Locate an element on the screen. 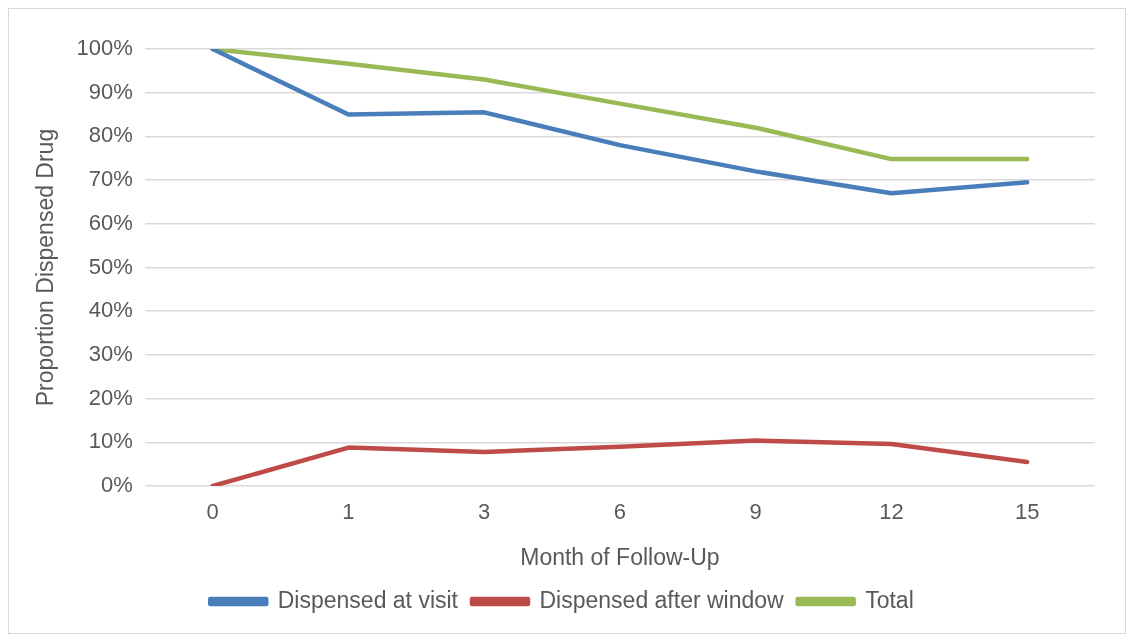  x-tick-label: 3 is located at coordinates (484, 512).